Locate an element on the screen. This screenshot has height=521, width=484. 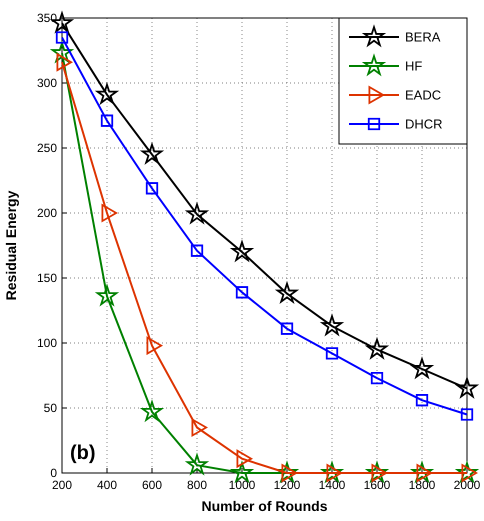
x-tick-label: 1000 is located at coordinates (242, 485).